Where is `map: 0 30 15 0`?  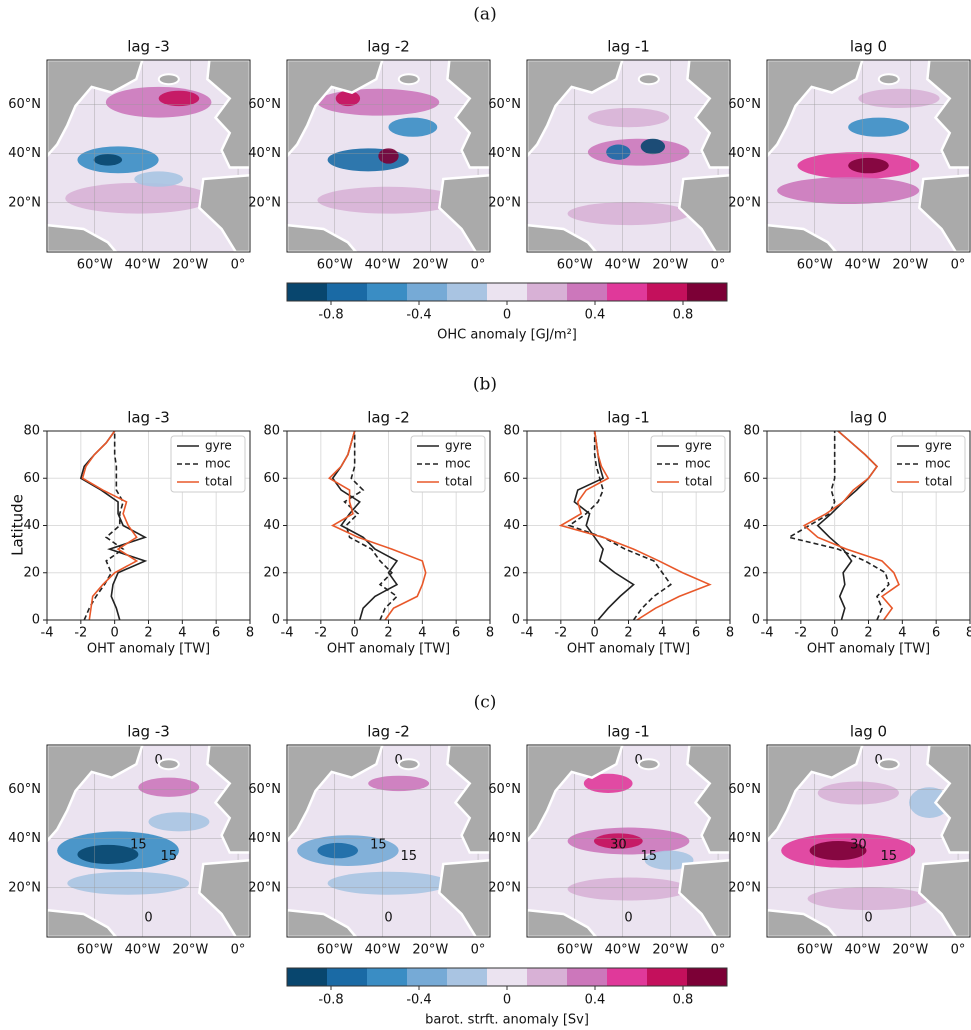
map: 0 30 15 0 is located at coordinates (628, 841).